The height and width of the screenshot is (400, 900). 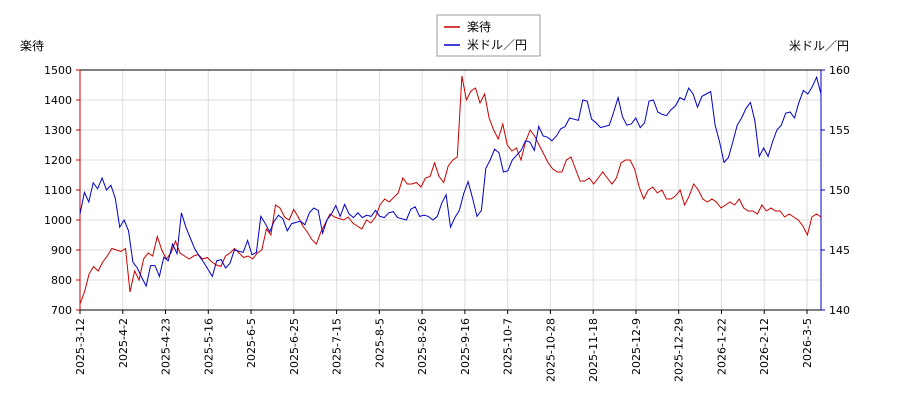 I want to click on left-tick-label: 900, so click(x=61, y=250).